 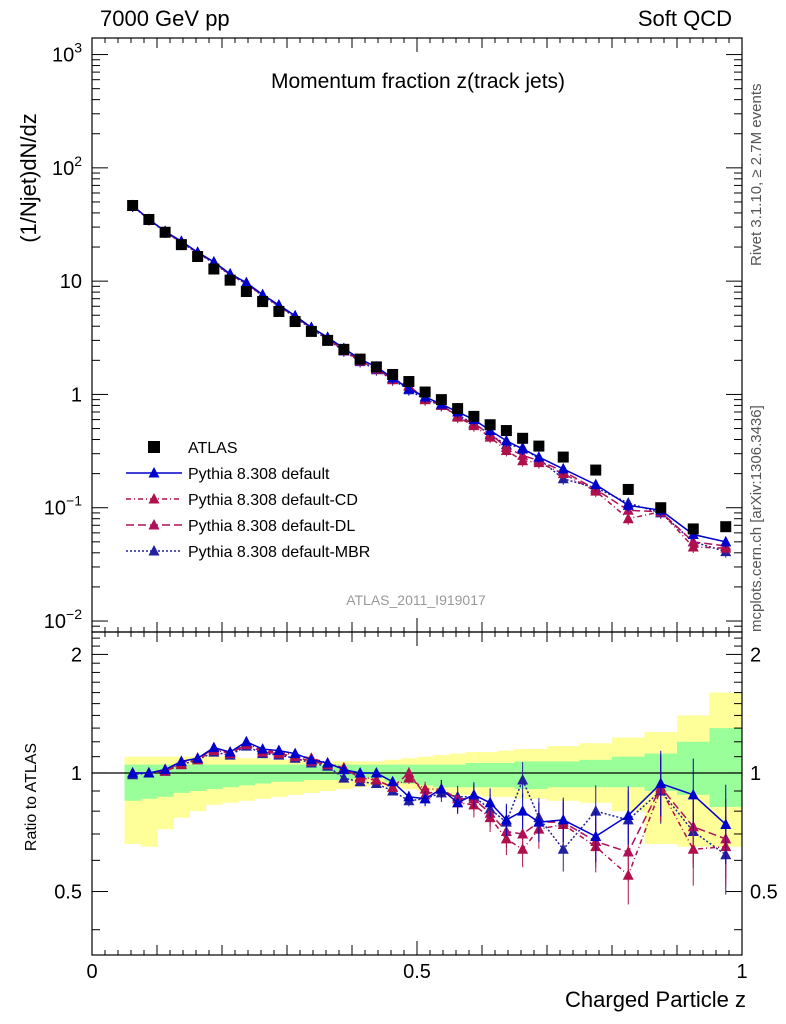 I want to click on legend-entry: Pythia 8.308 default, so click(x=228, y=474).